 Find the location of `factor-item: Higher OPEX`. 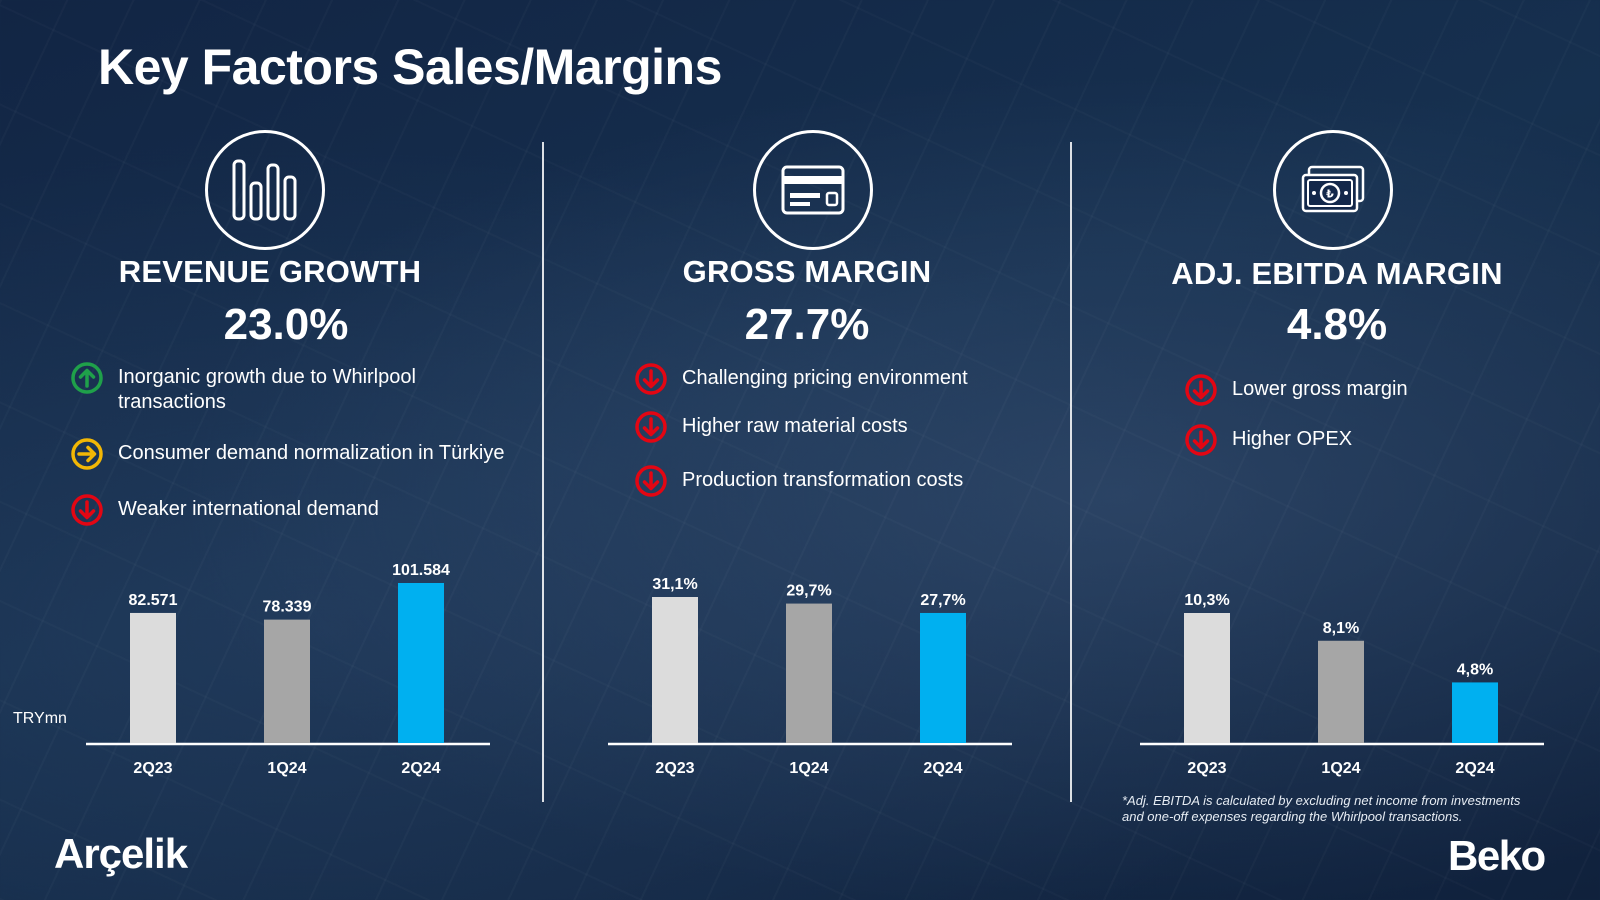

factor-item: Higher OPEX is located at coordinates (1268, 440).